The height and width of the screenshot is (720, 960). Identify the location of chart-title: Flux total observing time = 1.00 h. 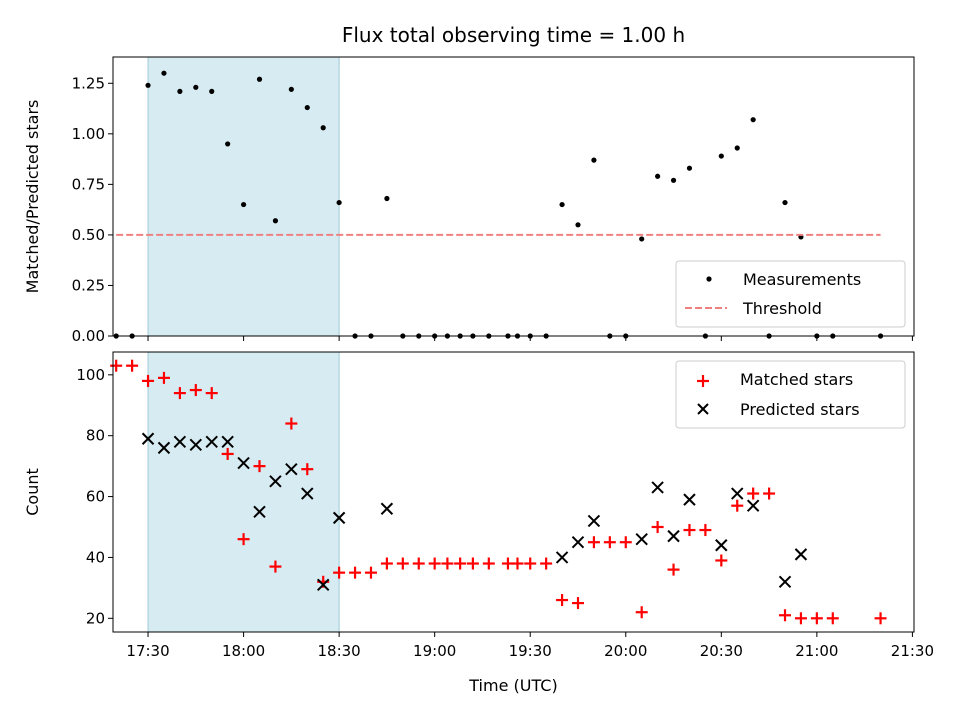
(513, 35).